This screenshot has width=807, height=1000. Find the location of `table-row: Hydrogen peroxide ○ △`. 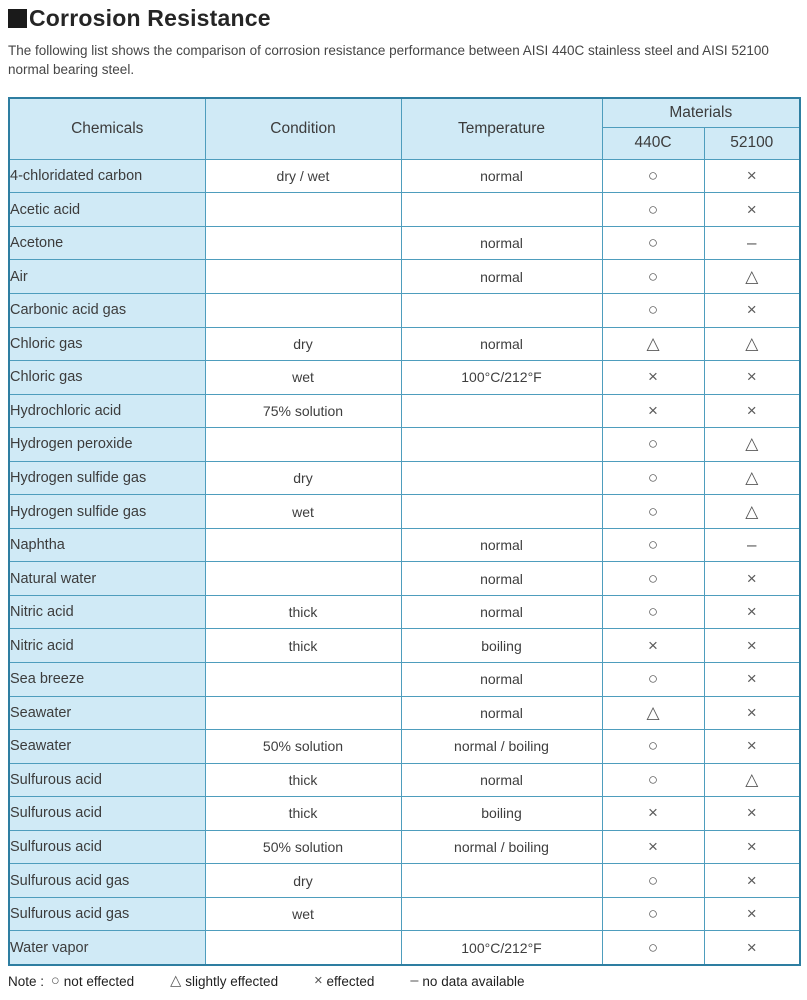

table-row: Hydrogen peroxide ○ △ is located at coordinates (404, 444).